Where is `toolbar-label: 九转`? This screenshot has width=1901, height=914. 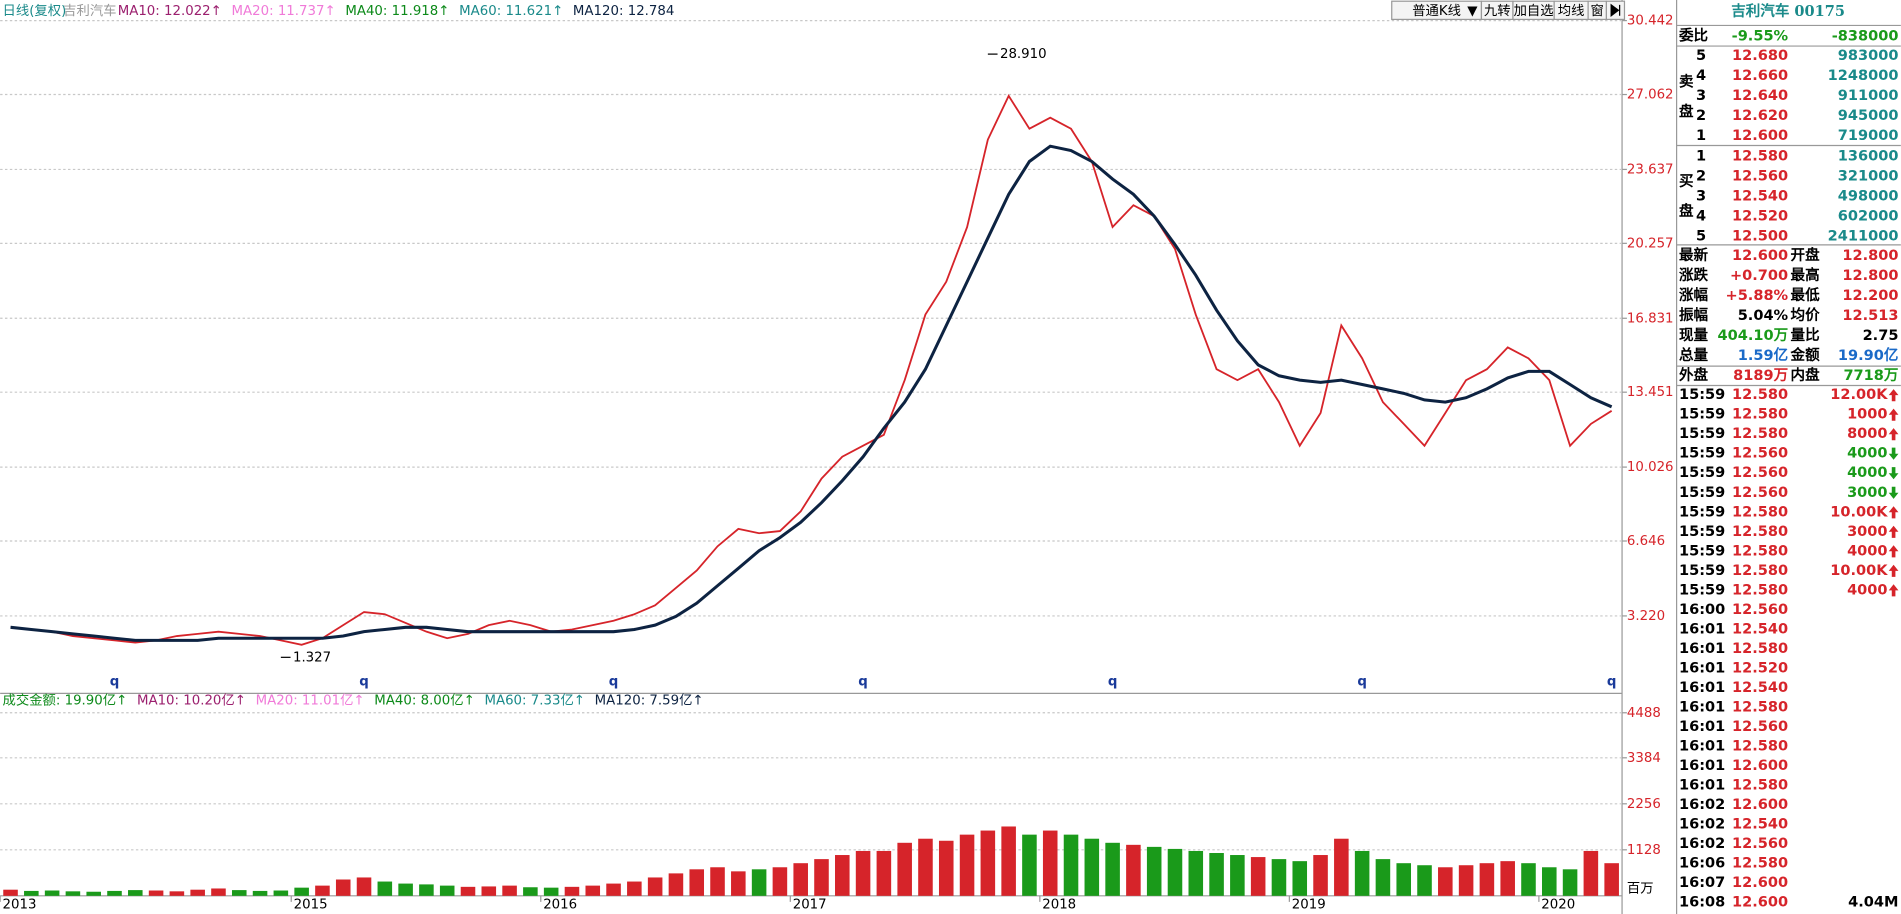 toolbar-label: 九转 is located at coordinates (1497, 11).